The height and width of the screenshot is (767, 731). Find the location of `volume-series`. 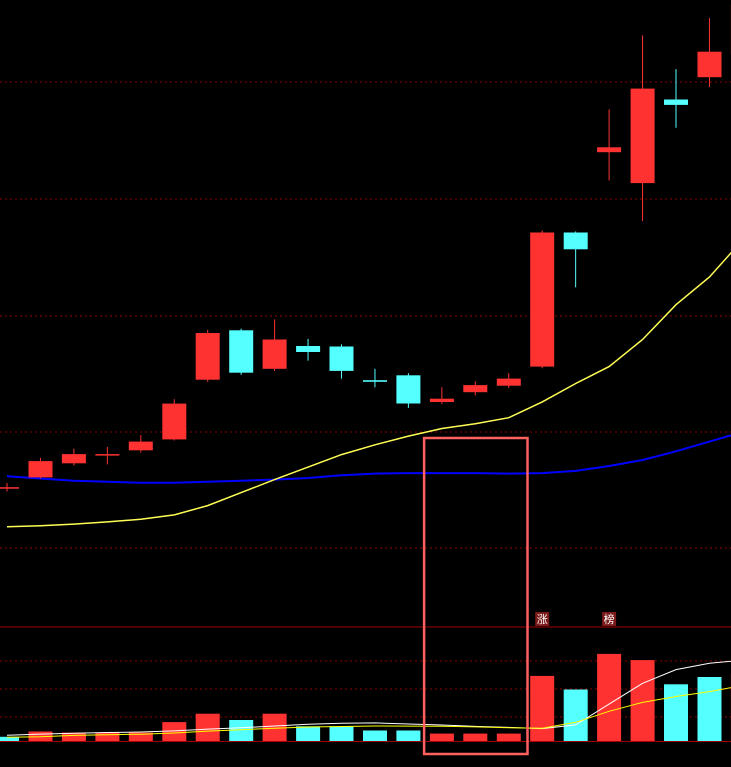

volume-series is located at coordinates (365, 697).